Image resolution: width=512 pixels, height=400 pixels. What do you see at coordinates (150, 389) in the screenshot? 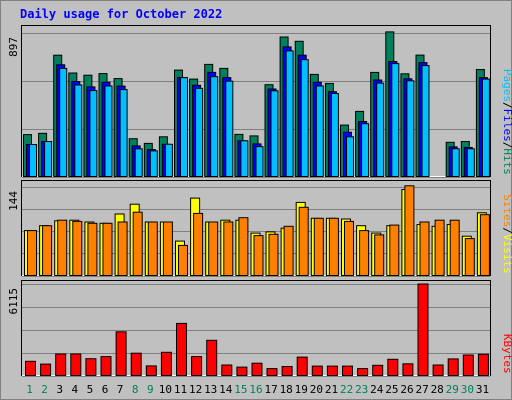
I see `day-label-9: 9` at bounding box center [150, 389].